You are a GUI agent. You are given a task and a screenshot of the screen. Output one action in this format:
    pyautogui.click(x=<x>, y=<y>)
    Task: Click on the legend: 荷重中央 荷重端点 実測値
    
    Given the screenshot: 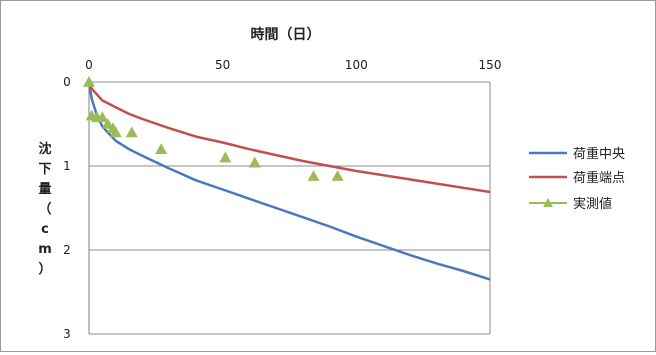 What is the action you would take?
    pyautogui.click(x=577, y=179)
    